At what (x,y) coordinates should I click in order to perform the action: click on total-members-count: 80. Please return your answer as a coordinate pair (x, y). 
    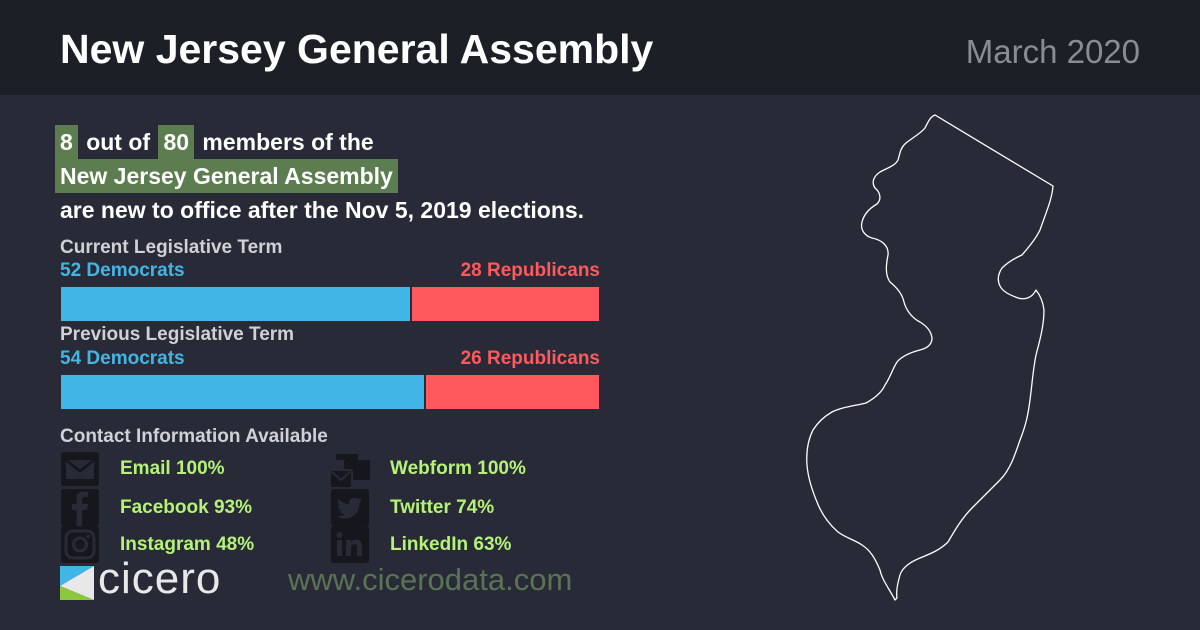
    Looking at the image, I should click on (176, 142).